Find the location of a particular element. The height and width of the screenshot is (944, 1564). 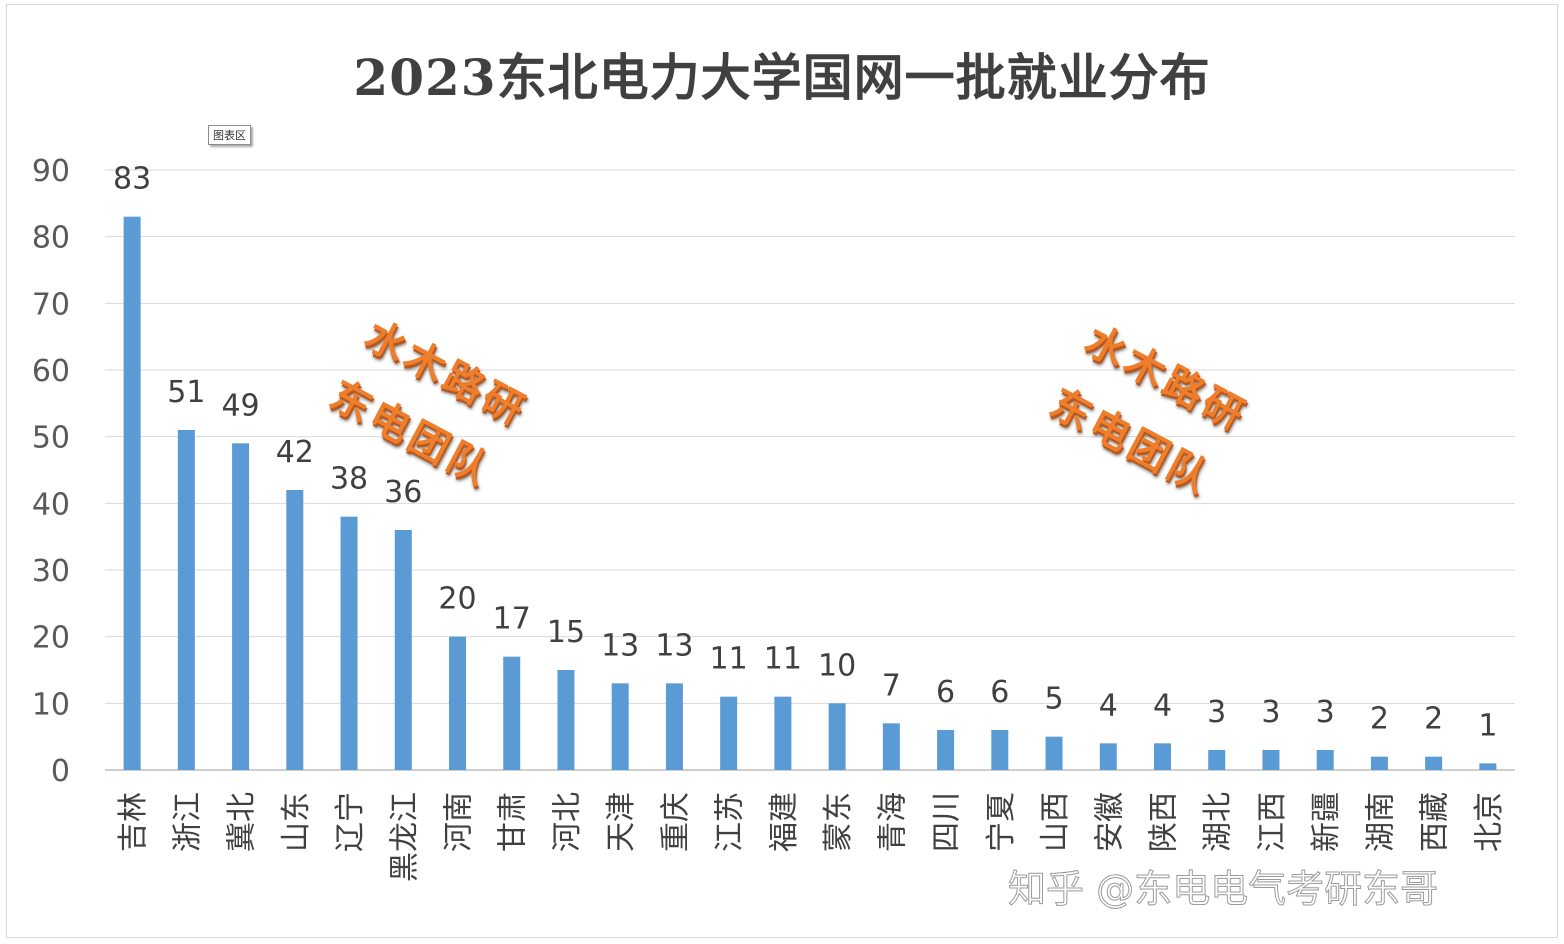

data-label: 17 is located at coordinates (512, 619).